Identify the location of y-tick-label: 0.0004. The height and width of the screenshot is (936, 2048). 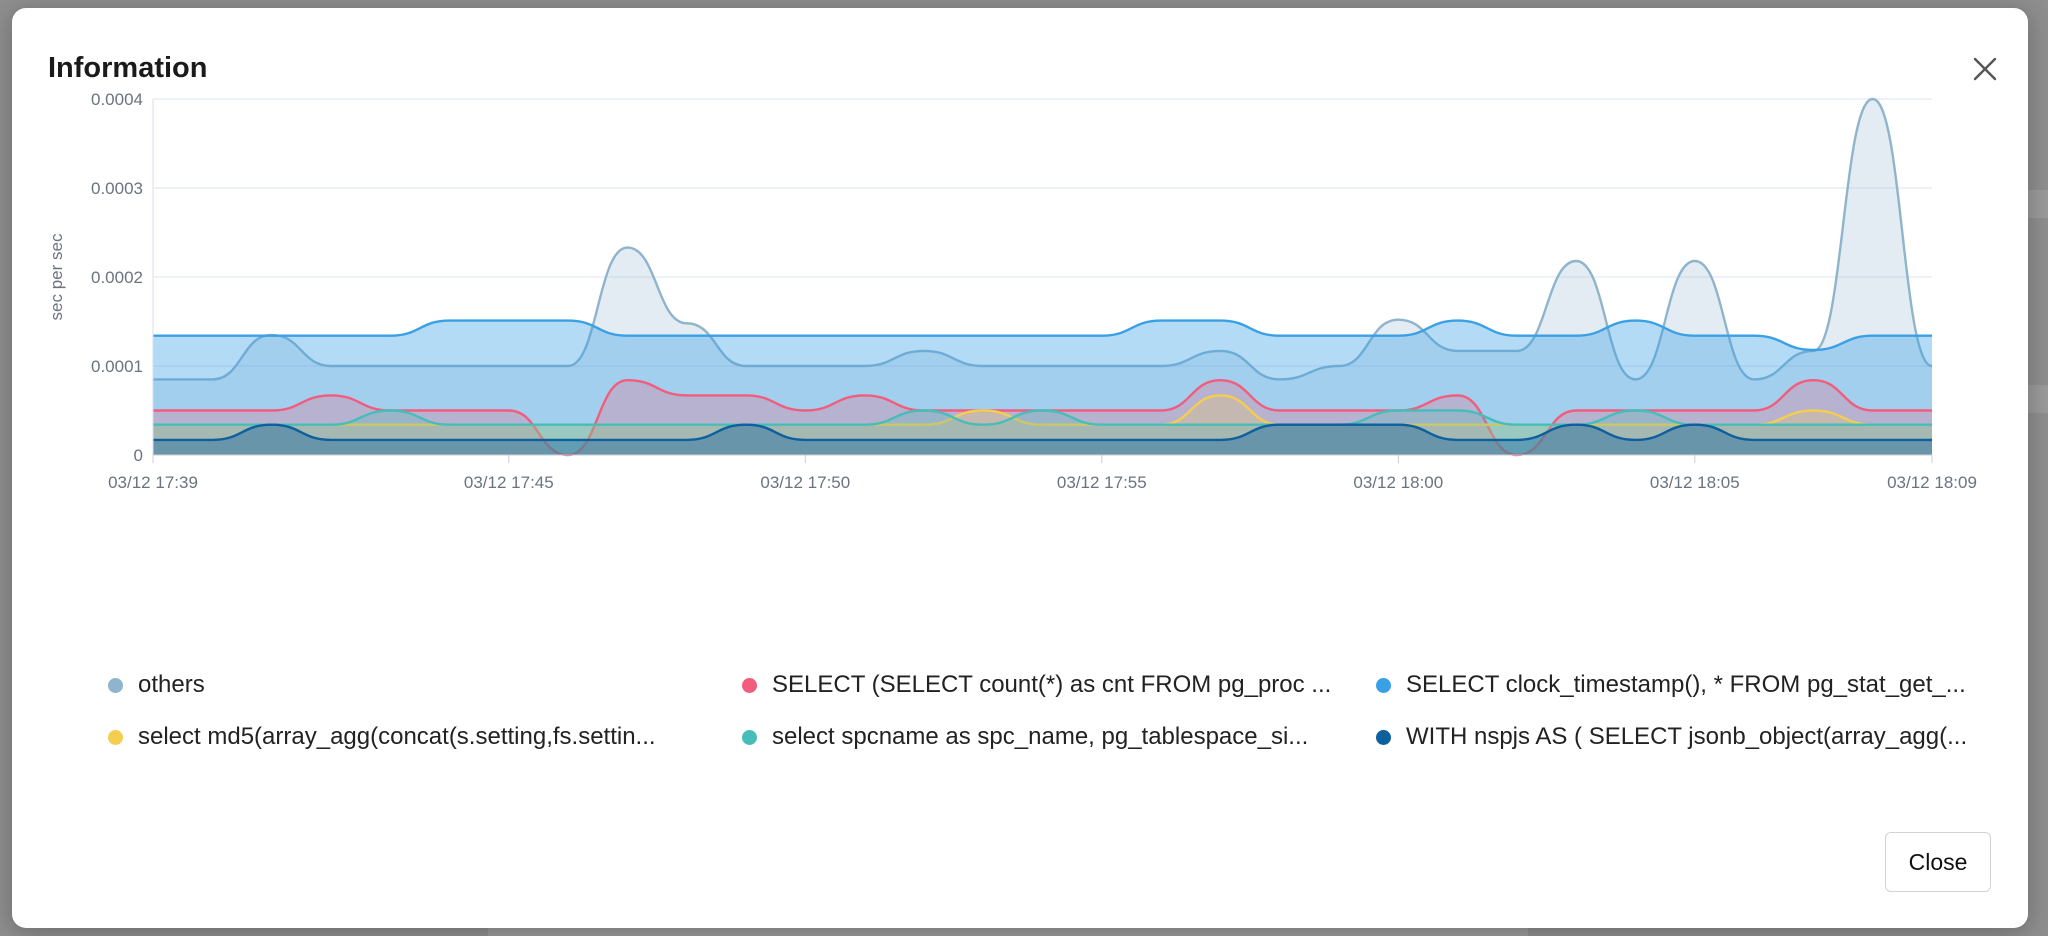
(117, 99).